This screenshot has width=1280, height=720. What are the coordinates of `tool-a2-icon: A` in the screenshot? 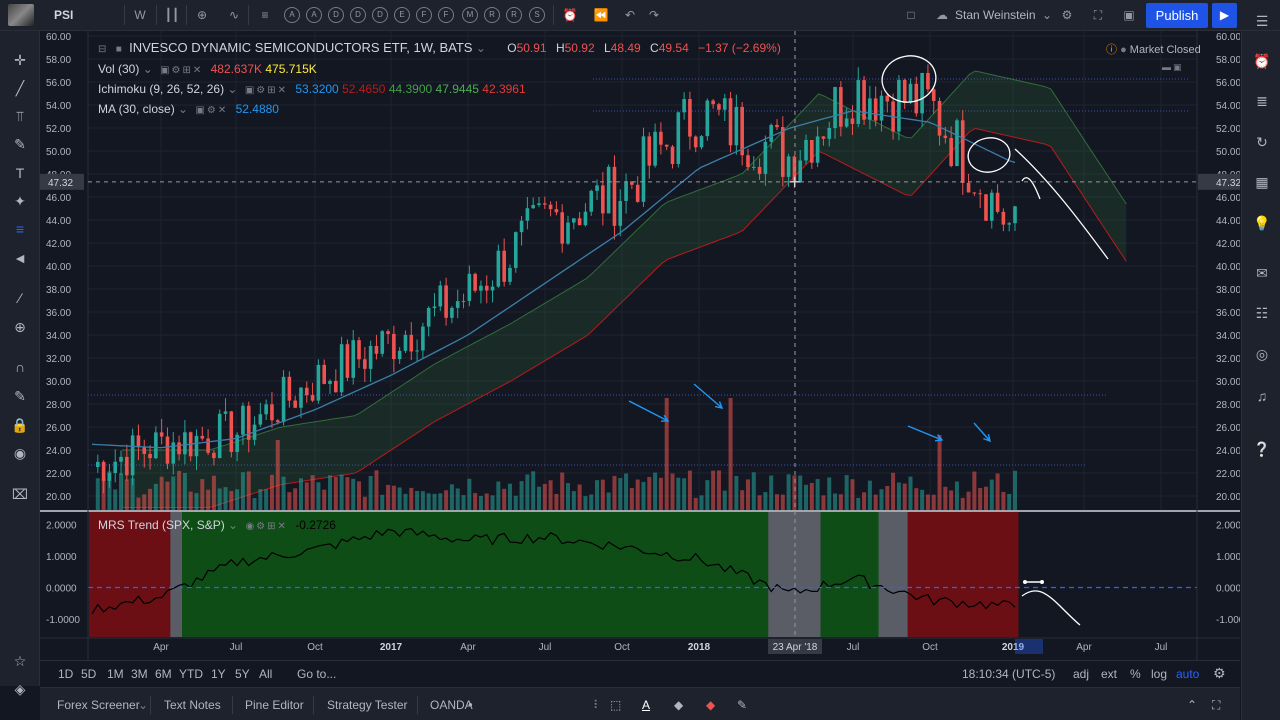 It's located at (314, 15).